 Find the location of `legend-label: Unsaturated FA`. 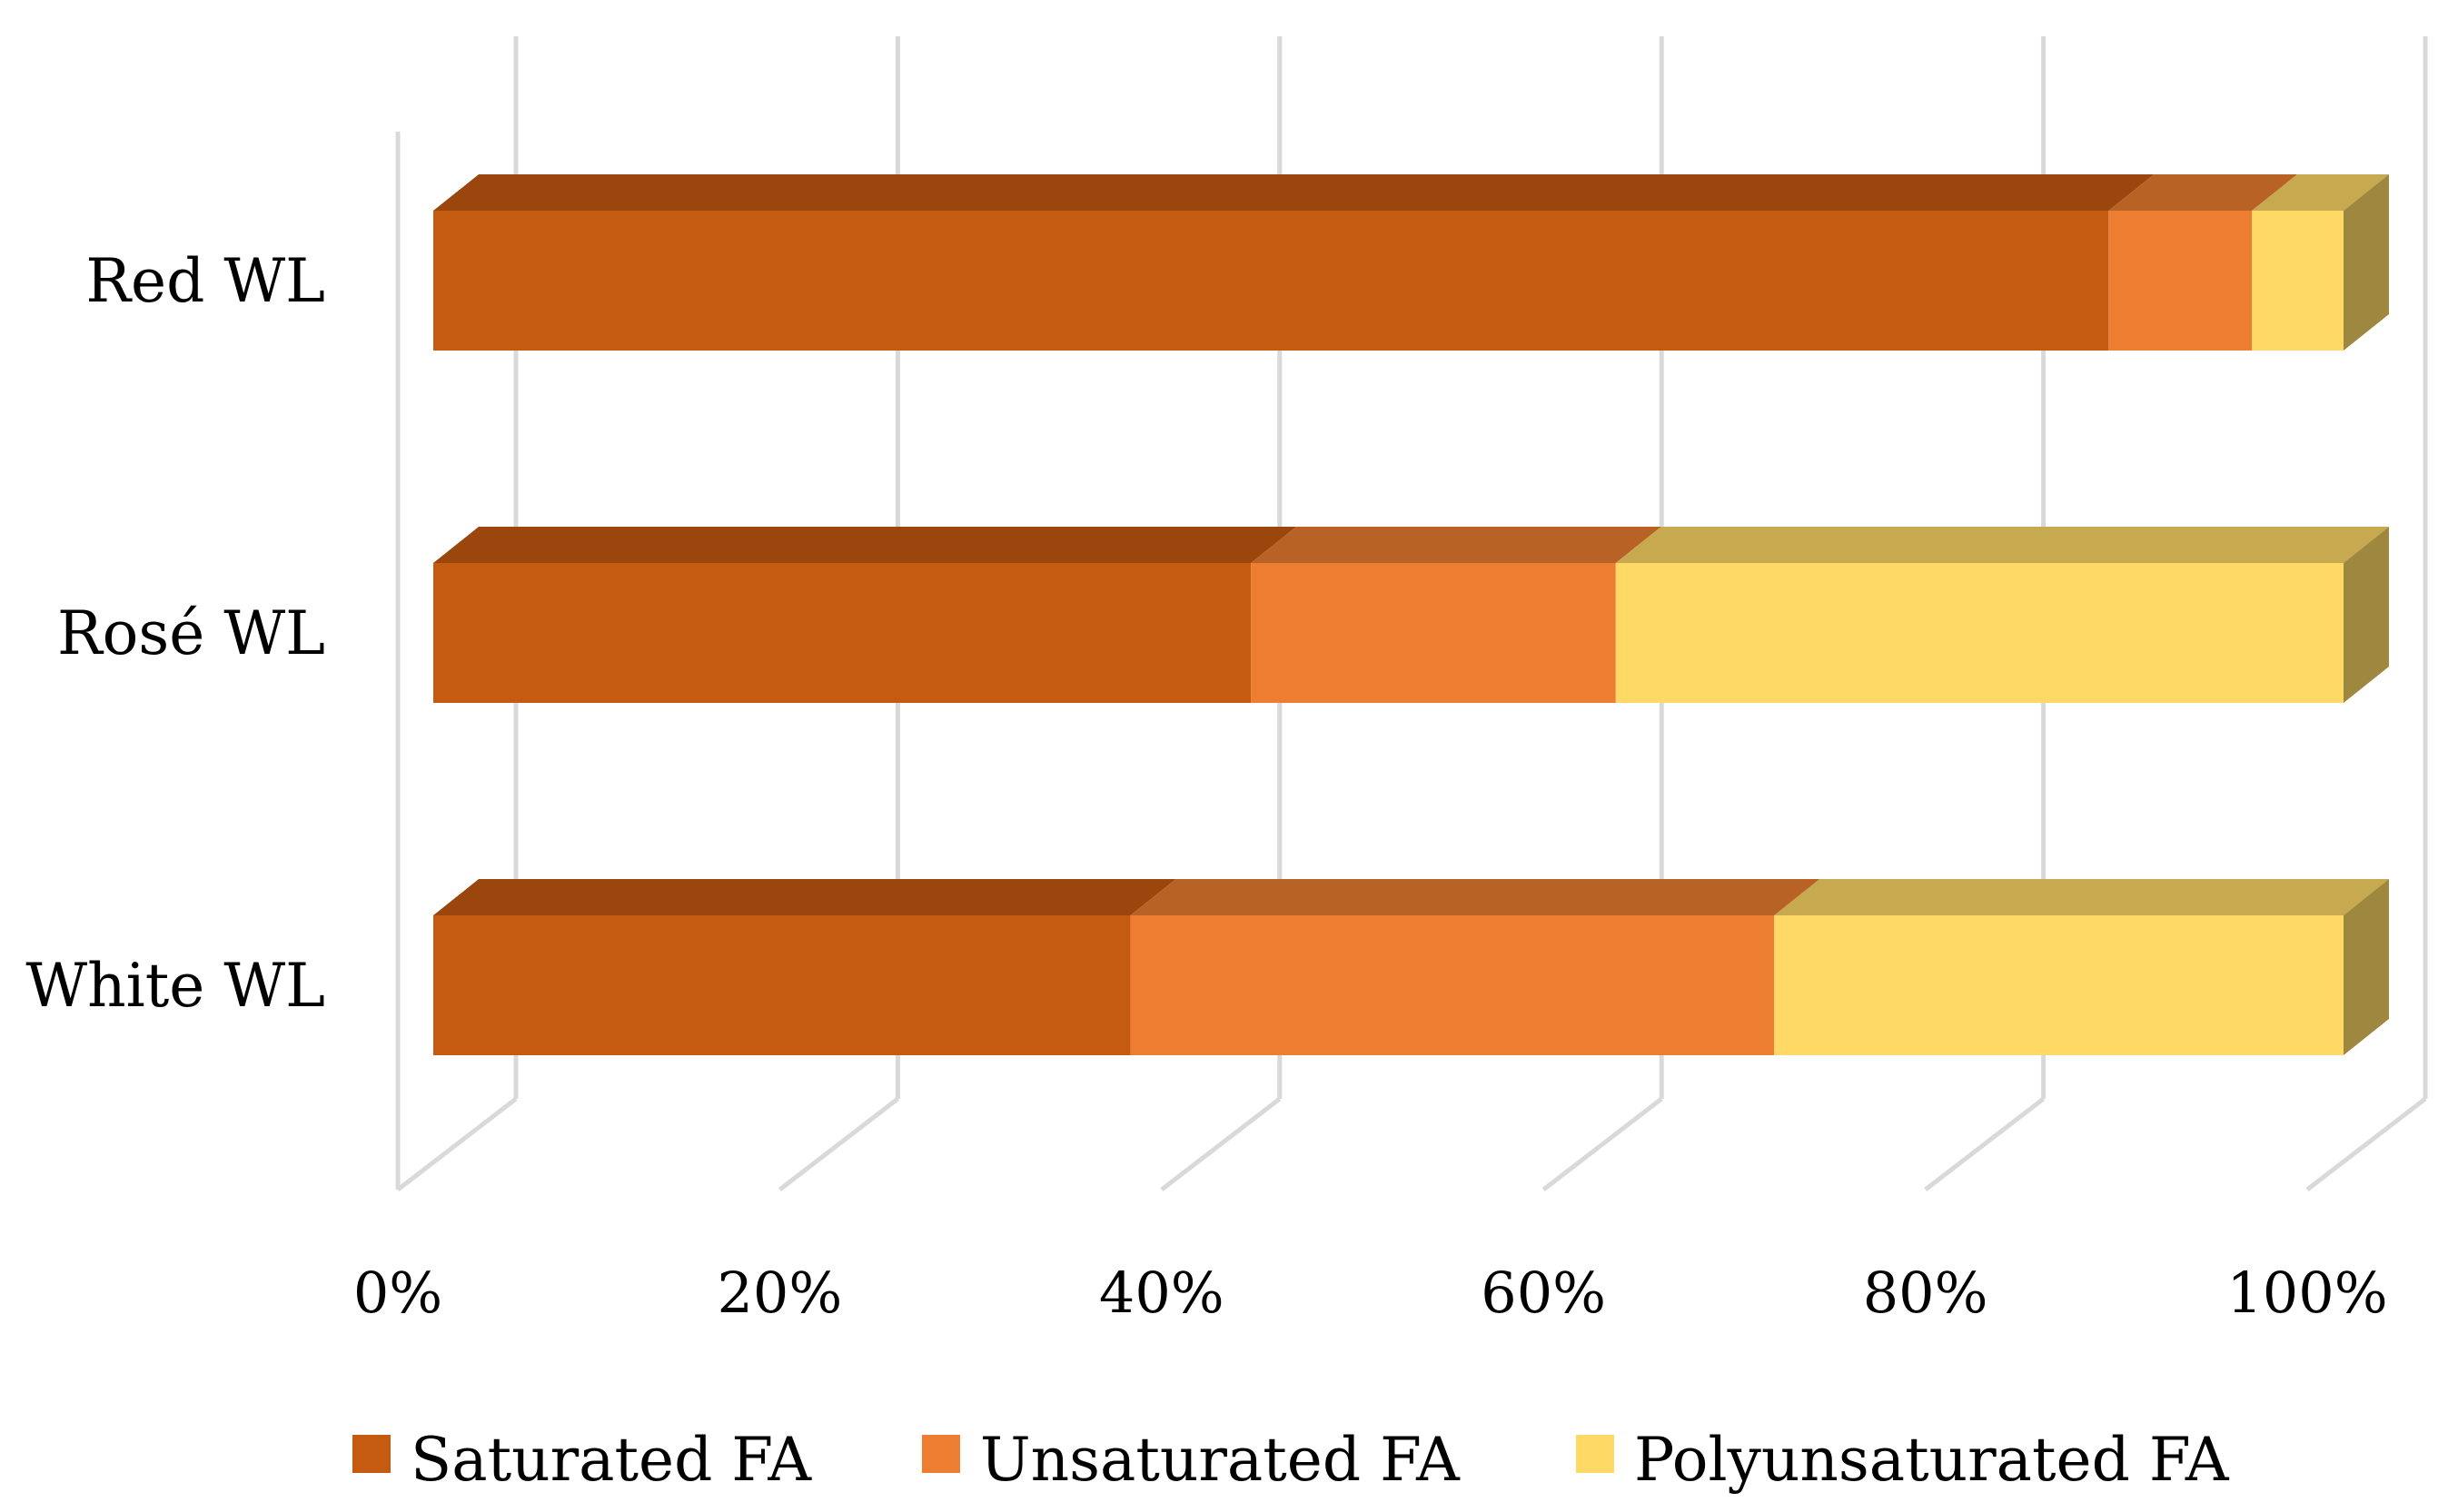

legend-label: Unsaturated FA is located at coordinates (1221, 1460).